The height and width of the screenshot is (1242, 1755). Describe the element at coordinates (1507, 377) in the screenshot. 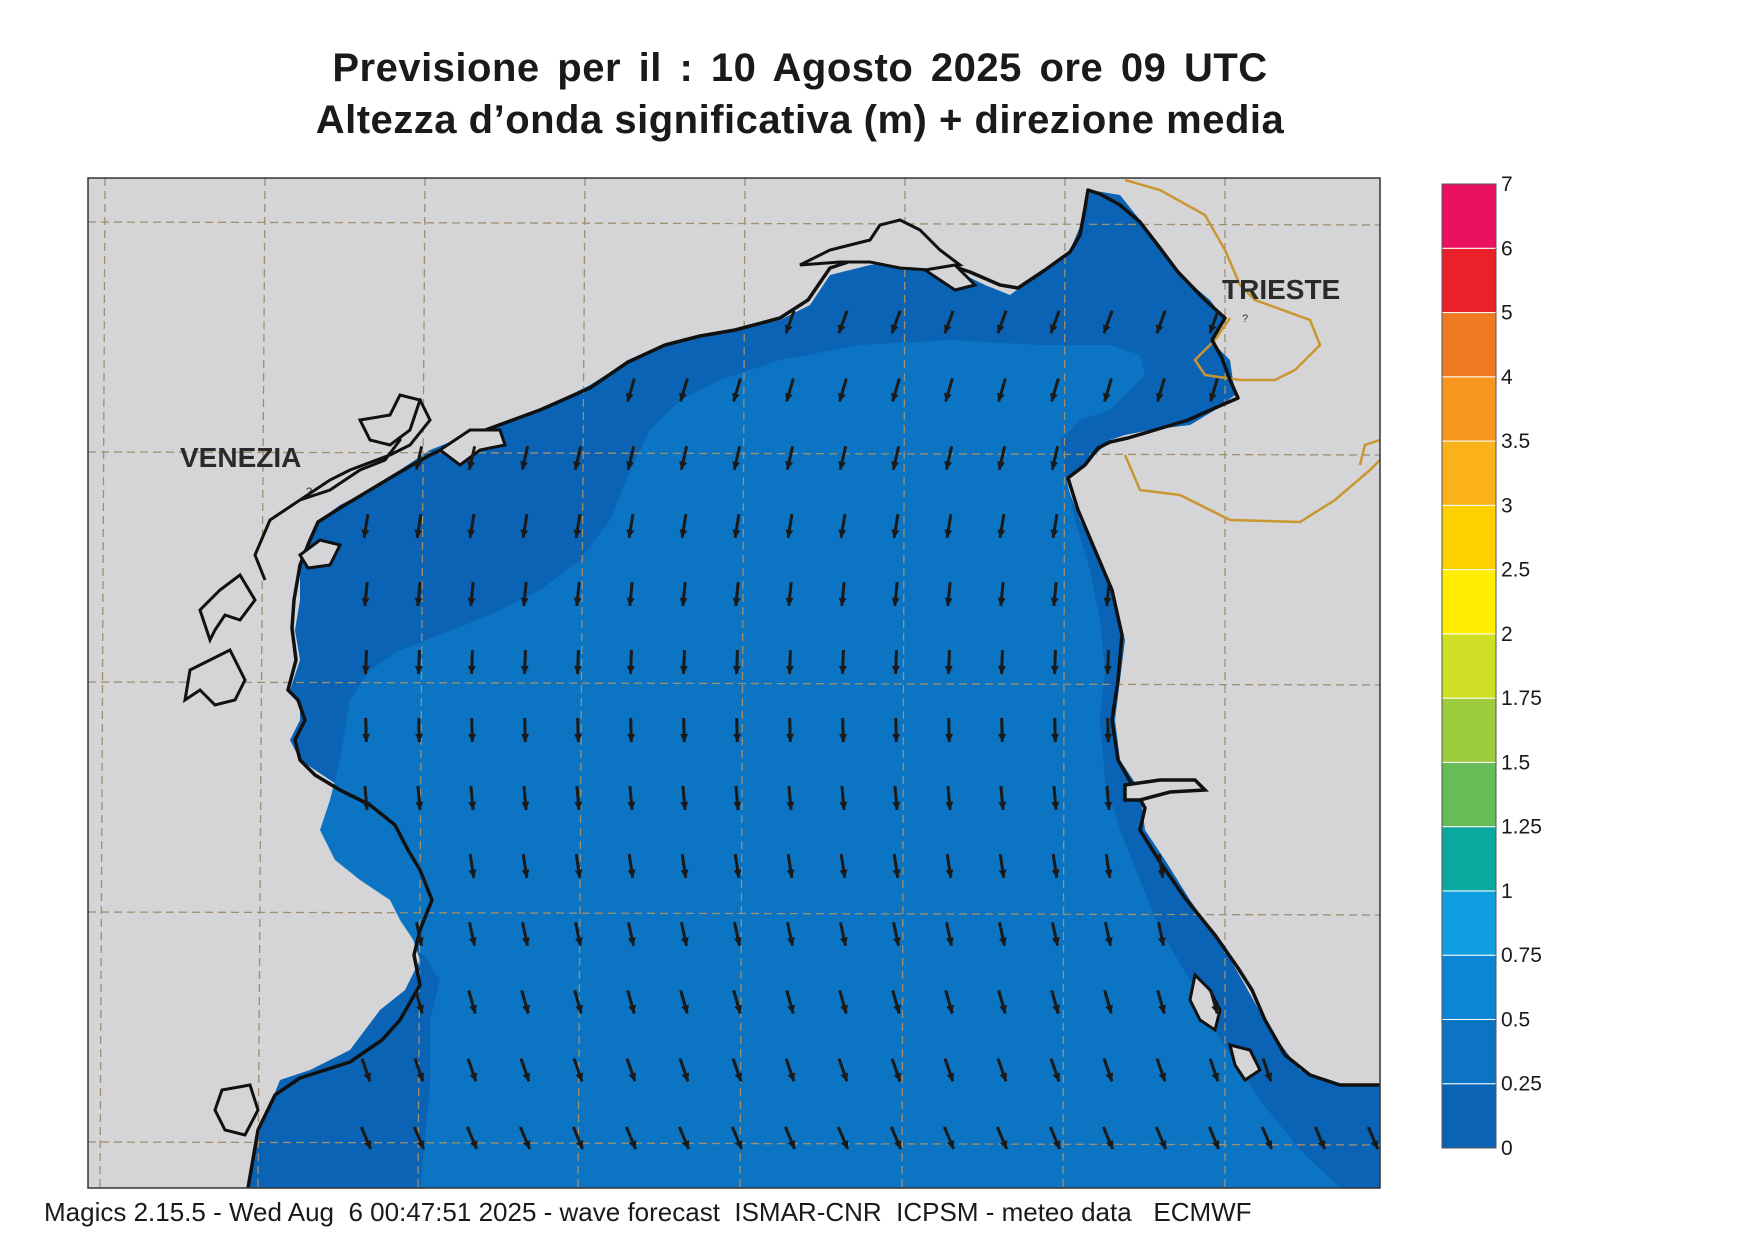

I see `colorbar-tick-label: 4` at that location.